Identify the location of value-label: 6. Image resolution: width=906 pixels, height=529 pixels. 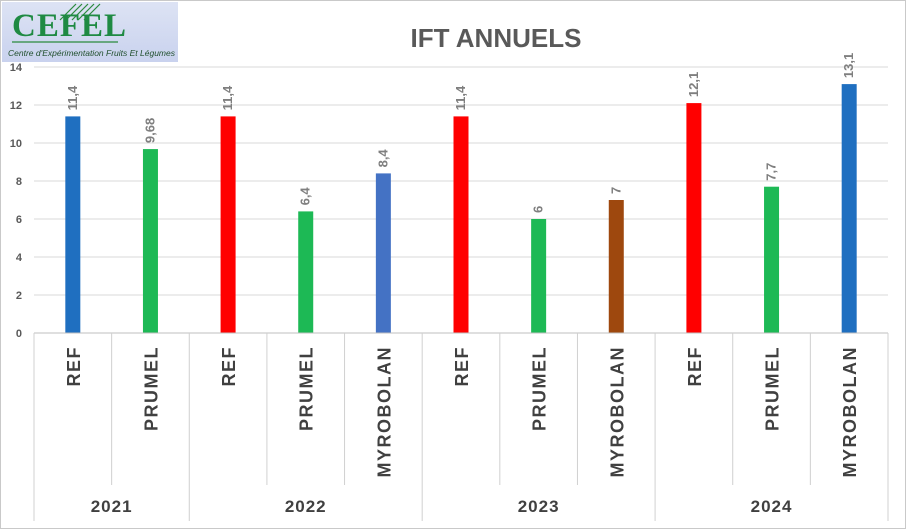
(538, 209).